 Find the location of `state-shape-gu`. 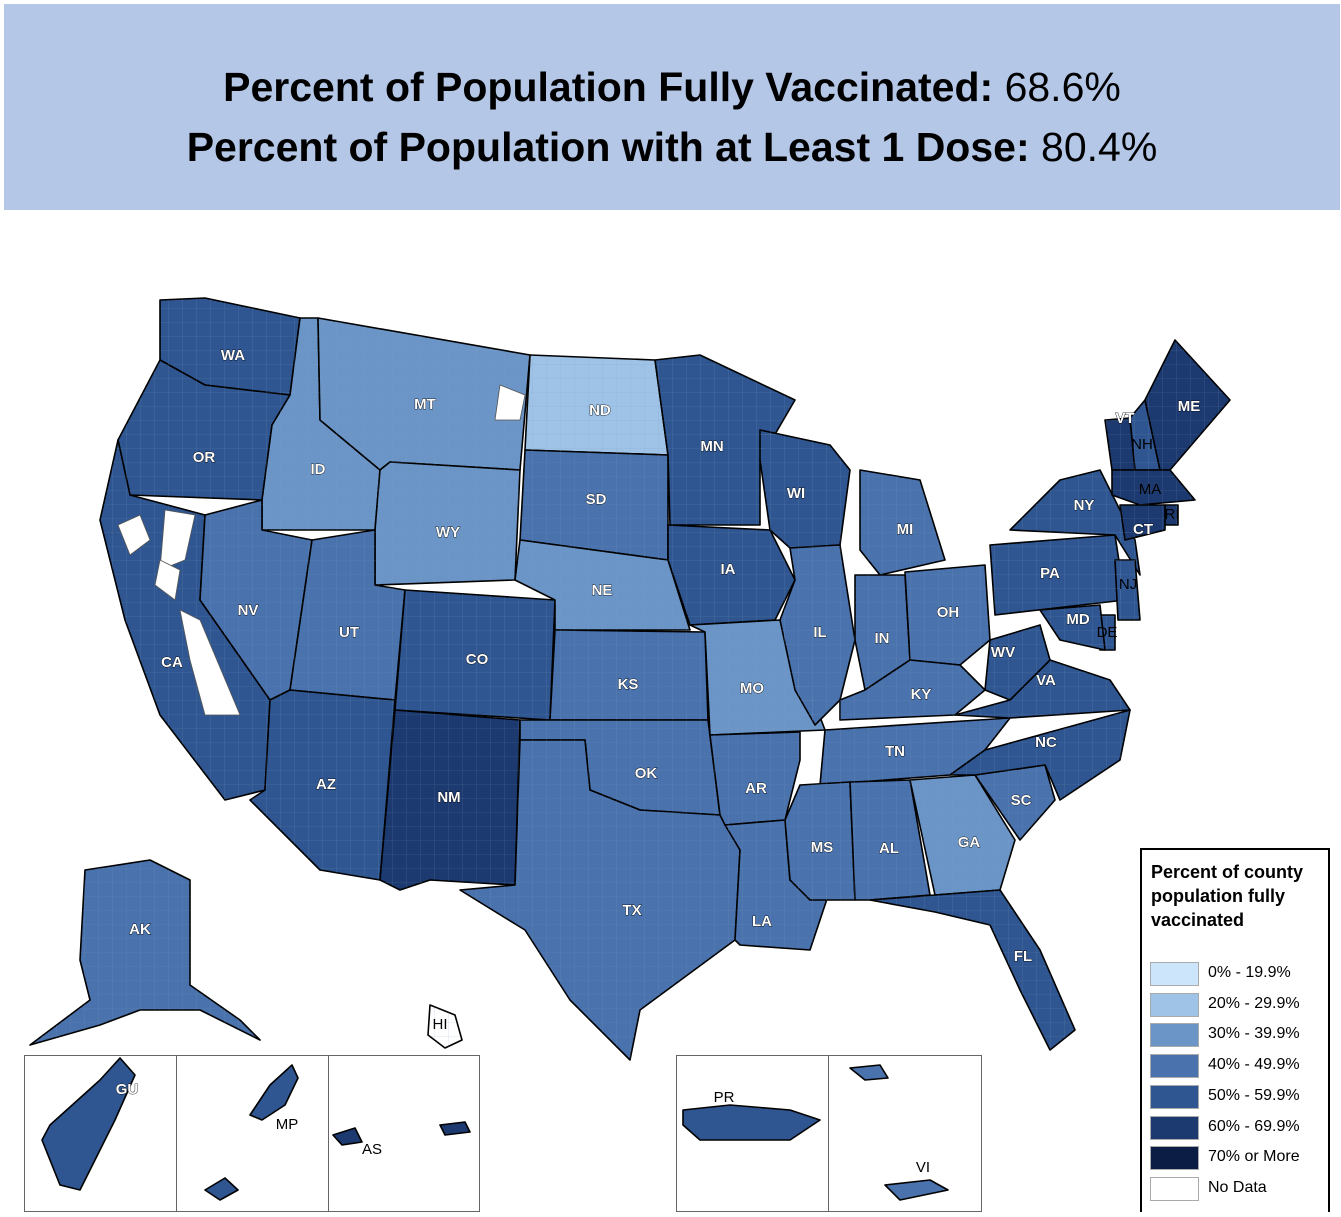

state-shape-gu is located at coordinates (88, 1124).